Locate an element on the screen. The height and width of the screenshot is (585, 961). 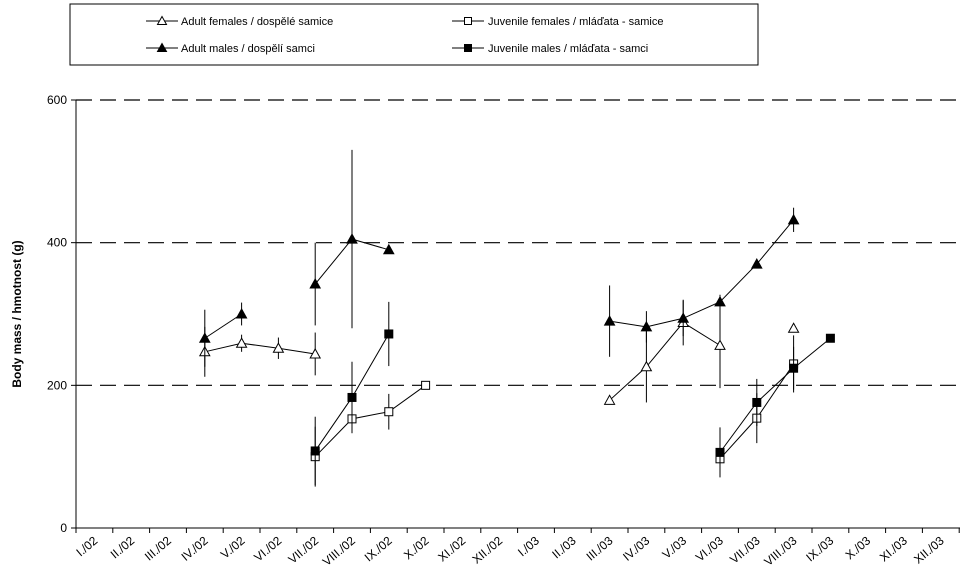
x-tick-label: IV./03 is located at coordinates (636, 548).